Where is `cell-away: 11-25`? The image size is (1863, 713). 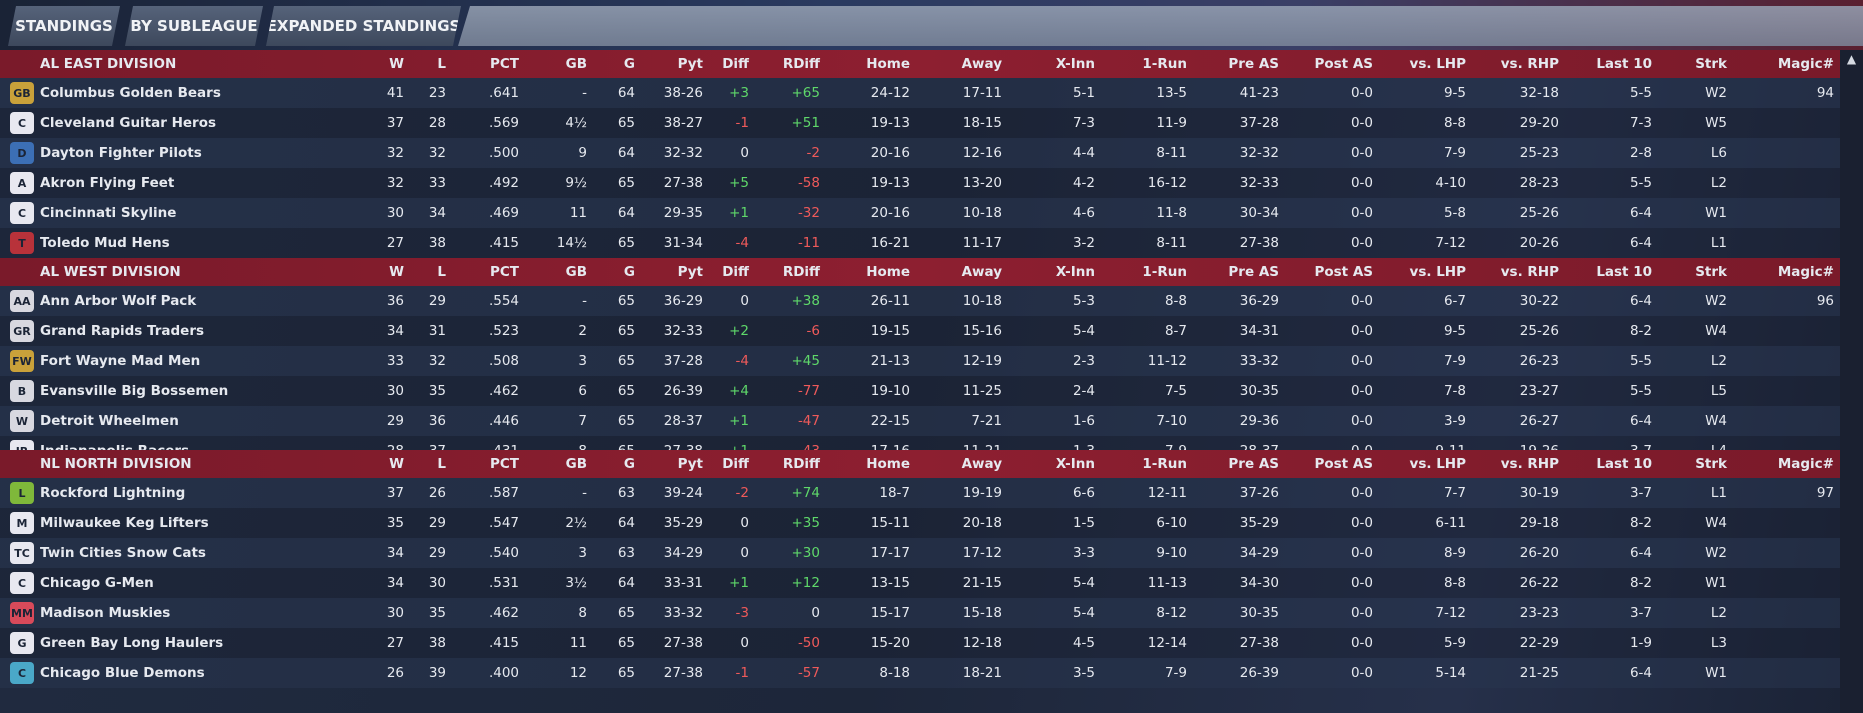
cell-away: 11-25 is located at coordinates (982, 391).